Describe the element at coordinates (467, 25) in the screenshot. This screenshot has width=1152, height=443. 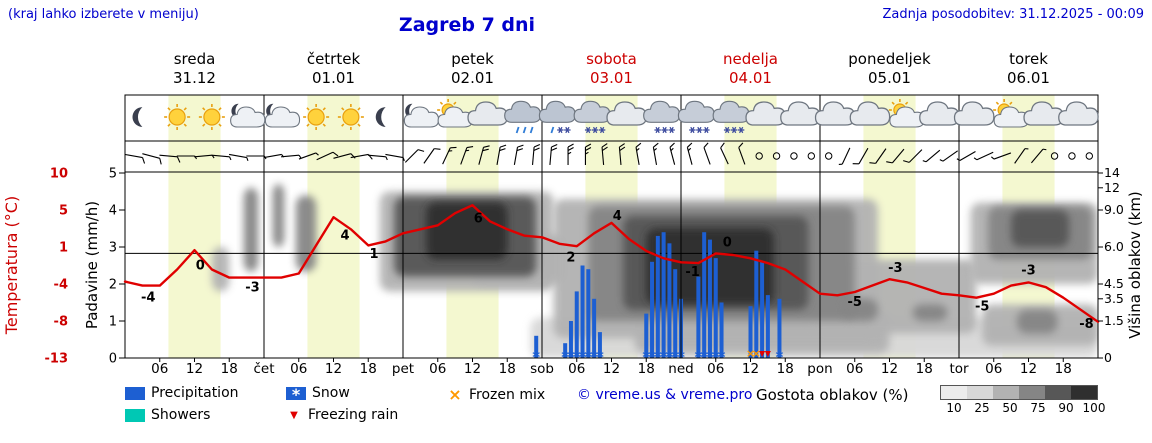
I see `page-title: Zagreb 7 dni` at that location.